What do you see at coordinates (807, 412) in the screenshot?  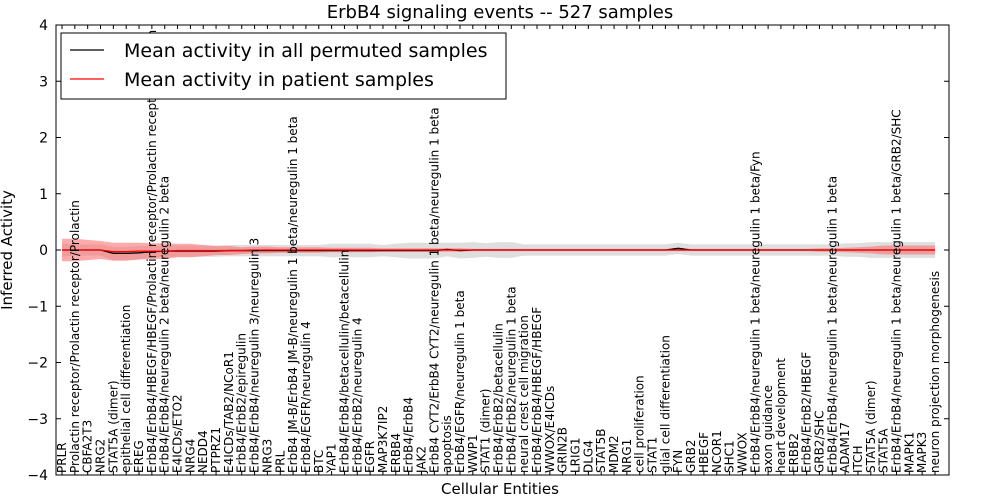 I see `x-tick-label: ErbB4/ErbB2/HBEGF` at bounding box center [807, 412].